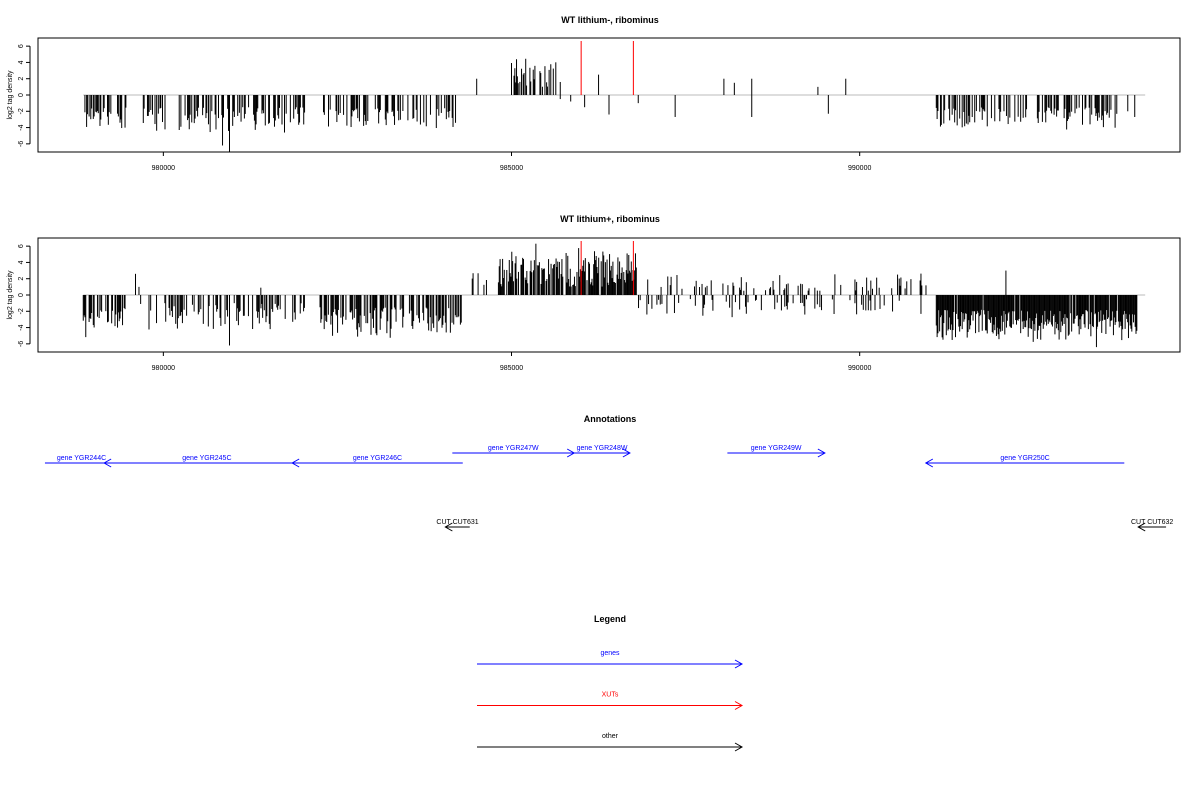 The height and width of the screenshot is (800, 1200). Describe the element at coordinates (206, 458) in the screenshot. I see `feature-label: gene YGR245C` at that location.